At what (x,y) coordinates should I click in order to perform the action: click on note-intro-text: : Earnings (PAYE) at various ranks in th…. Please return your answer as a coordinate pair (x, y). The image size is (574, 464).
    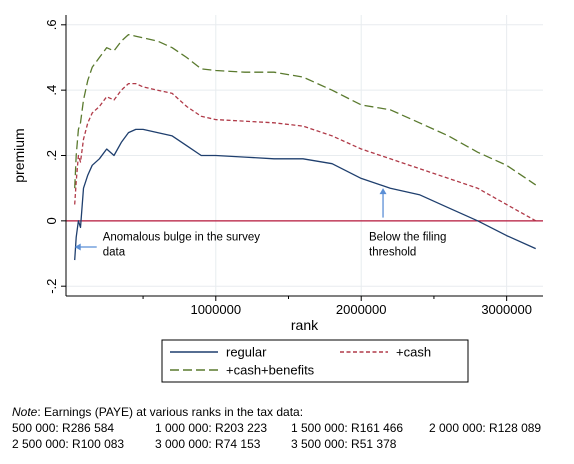
    Looking at the image, I should click on (170, 412).